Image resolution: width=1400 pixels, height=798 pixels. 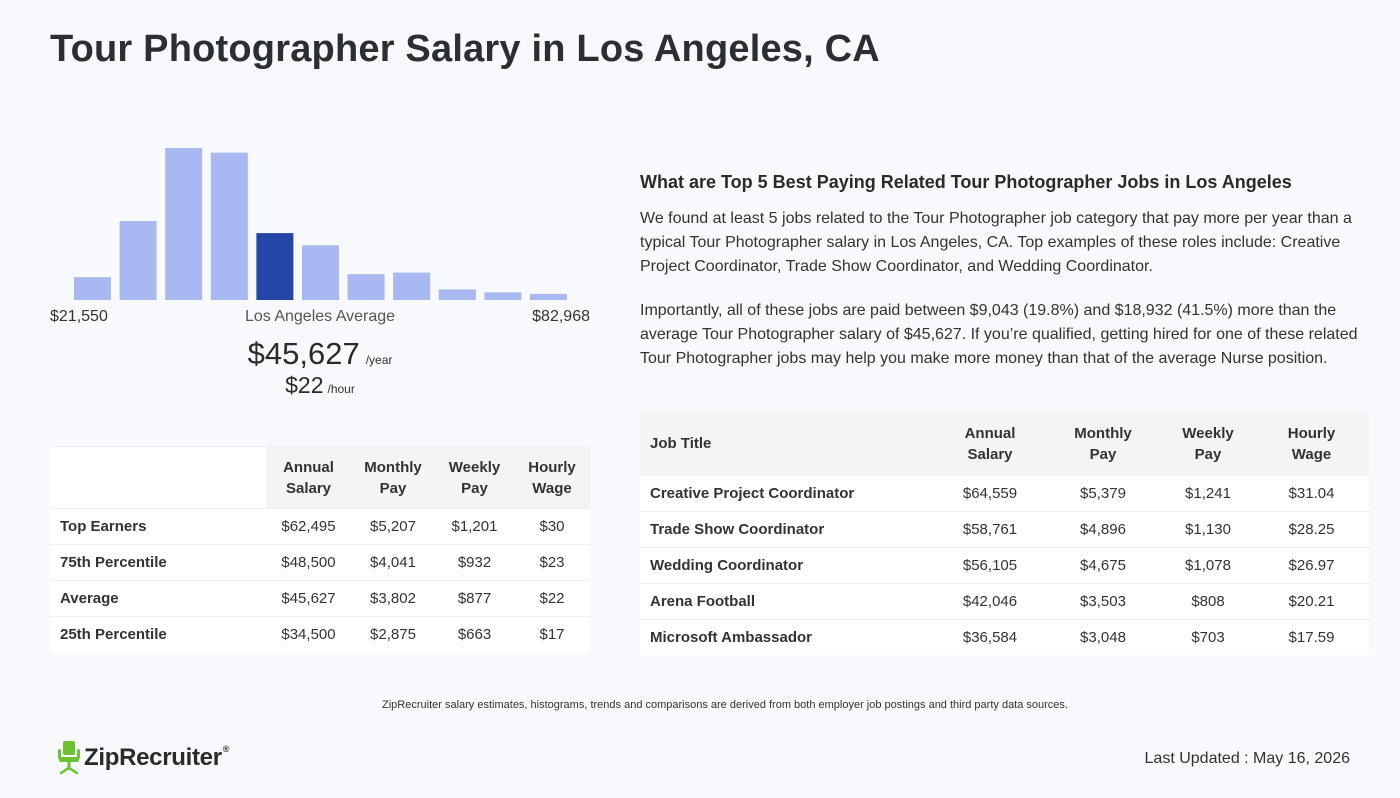 What do you see at coordinates (788, 564) in the screenshot?
I see `job-title-cell: Wedding Coordinator` at bounding box center [788, 564].